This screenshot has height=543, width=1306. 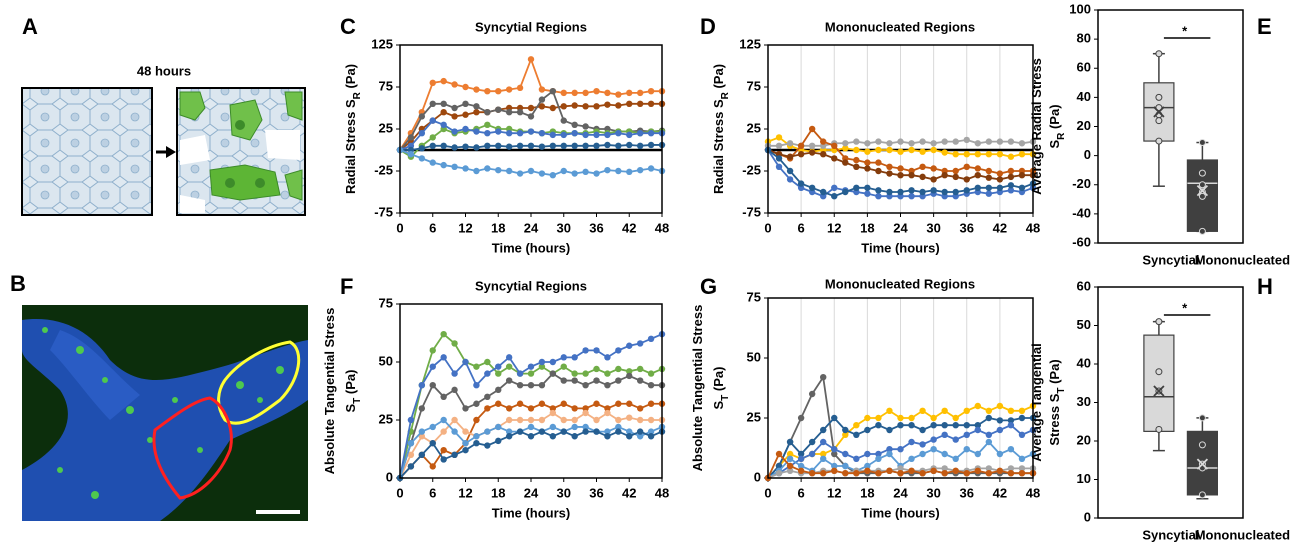 What do you see at coordinates (329, 391) in the screenshot?
I see `y-axis-label-part: Absolute Tangential Stress` at bounding box center [329, 391].